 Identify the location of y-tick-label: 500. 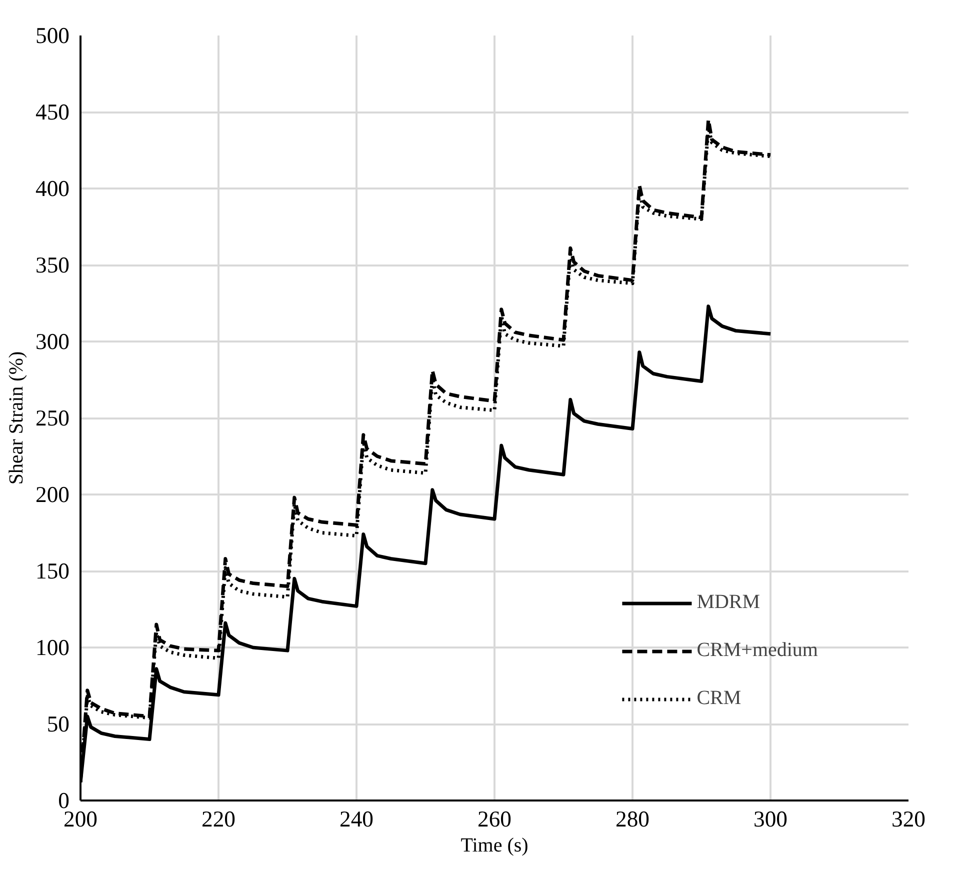
(53, 35).